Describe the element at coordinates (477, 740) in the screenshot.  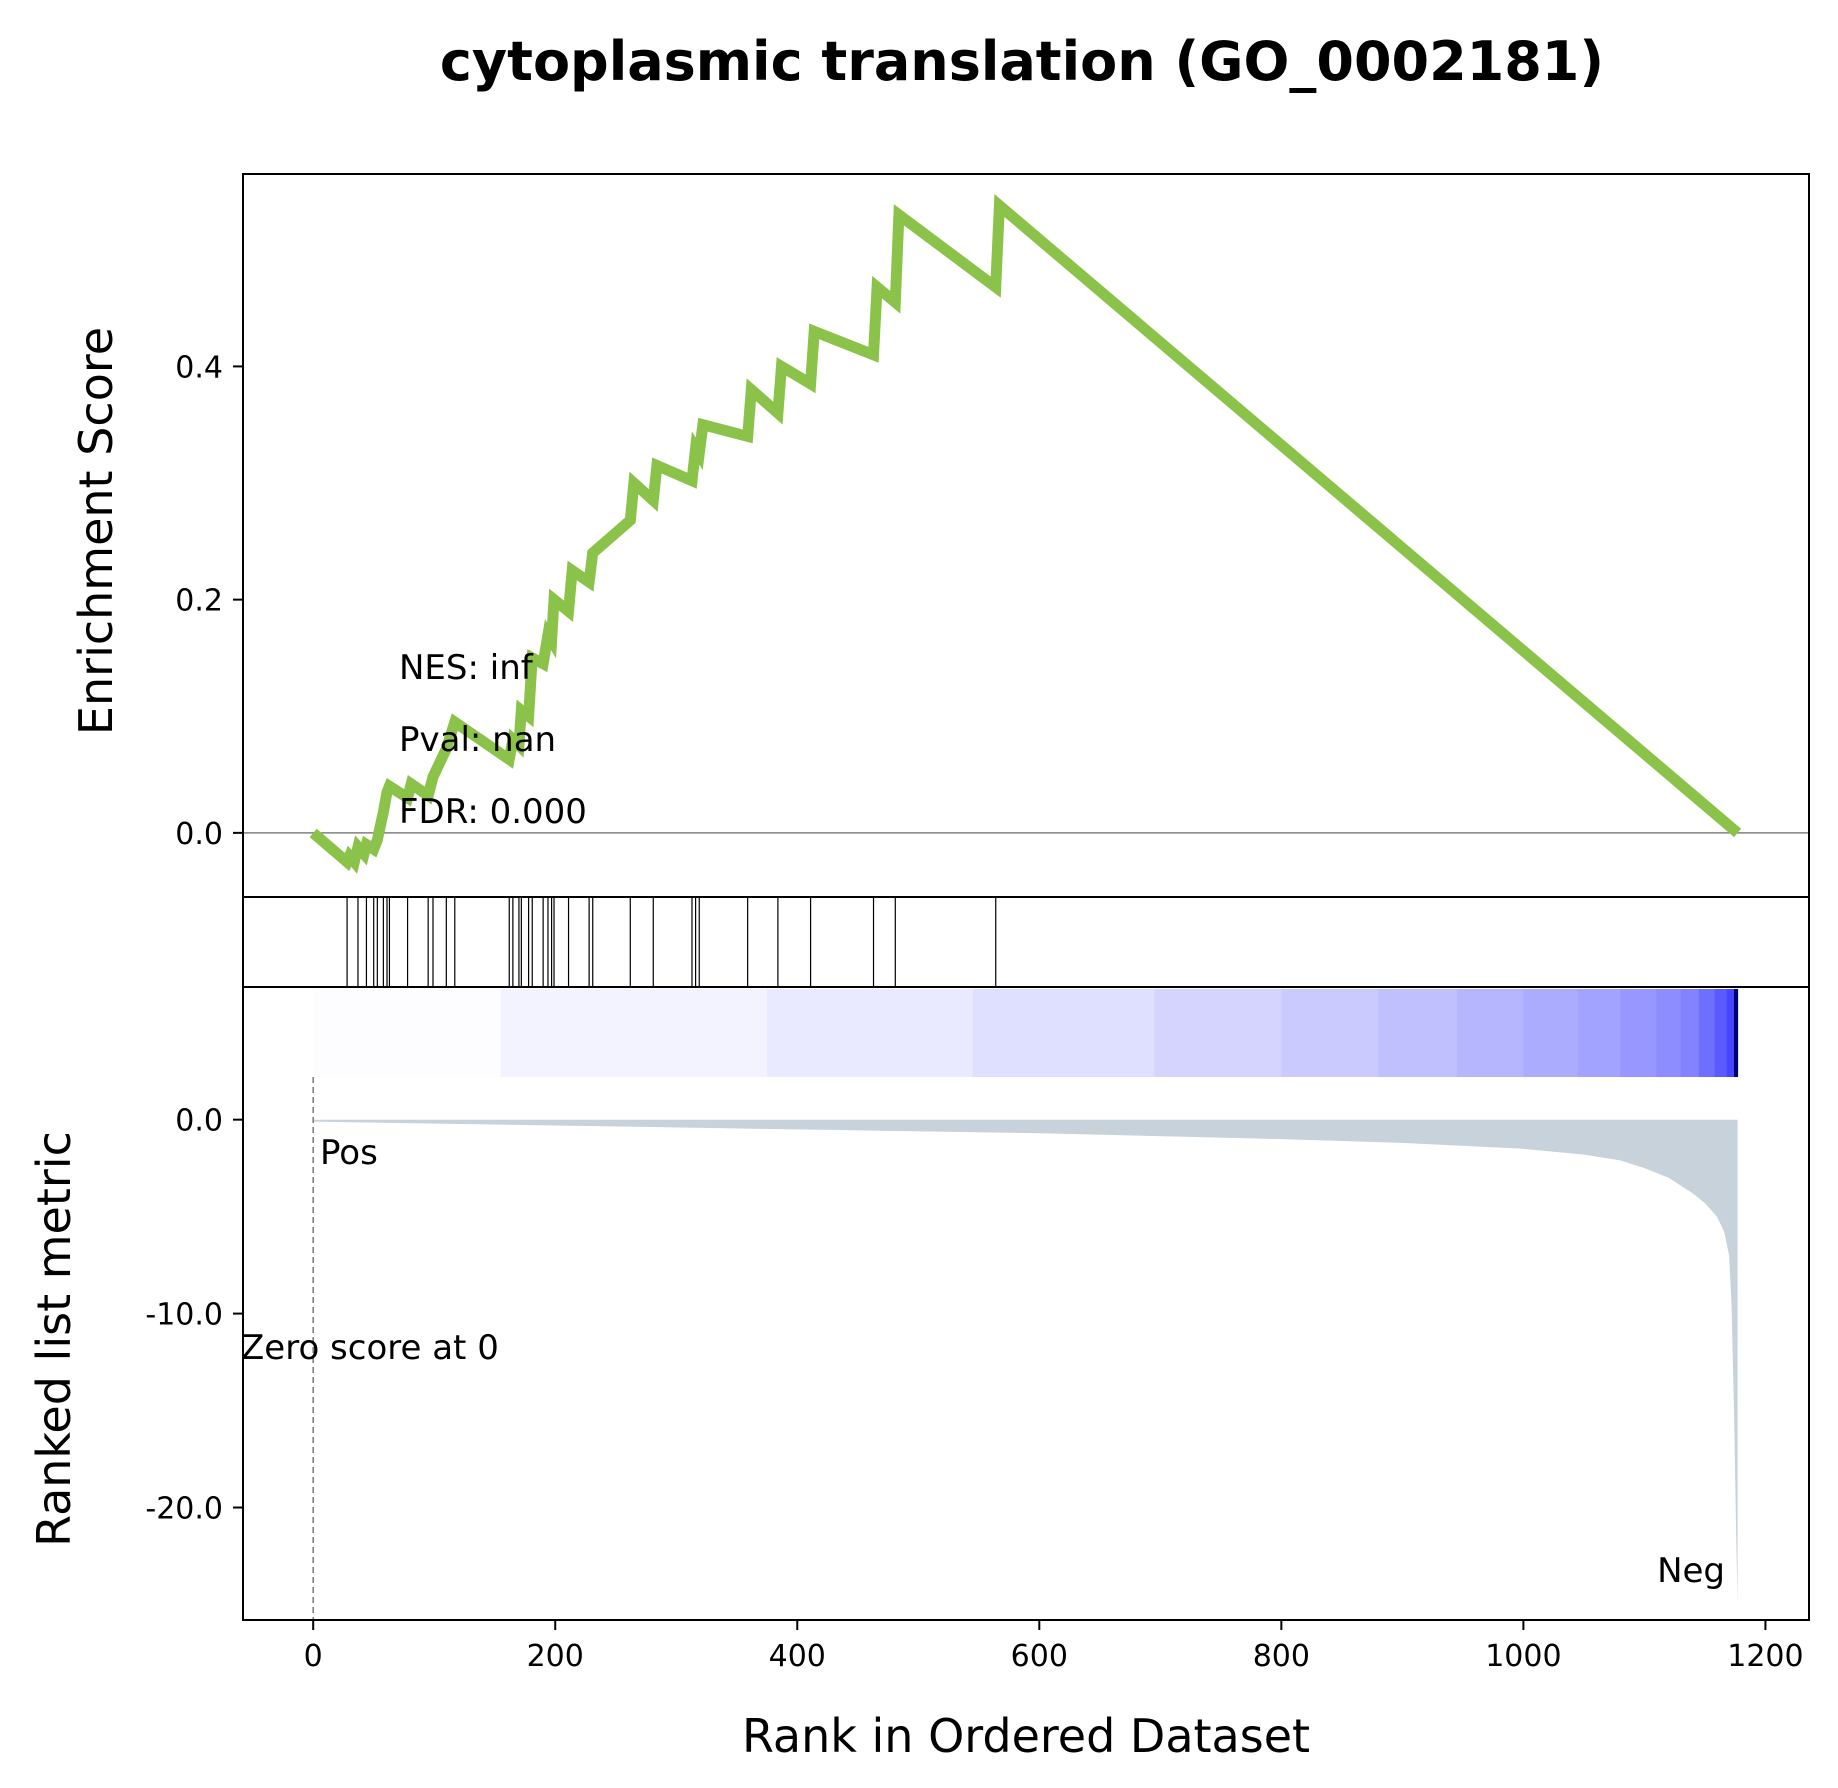
I see `pval-annotation: Pval: nan` at that location.